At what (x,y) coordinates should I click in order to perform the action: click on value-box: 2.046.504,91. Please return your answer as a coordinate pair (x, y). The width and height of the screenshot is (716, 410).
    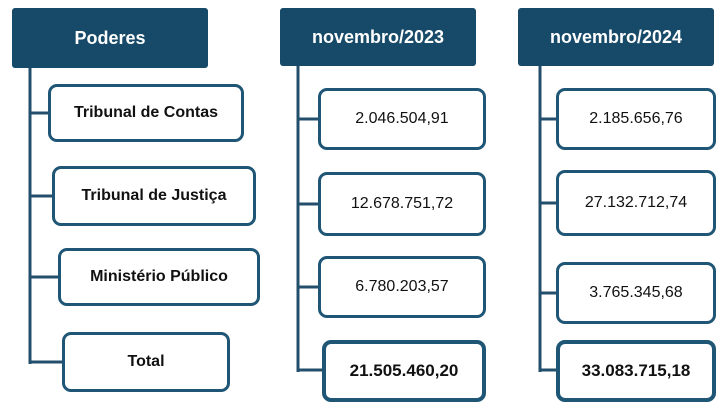
    Looking at the image, I should click on (402, 119).